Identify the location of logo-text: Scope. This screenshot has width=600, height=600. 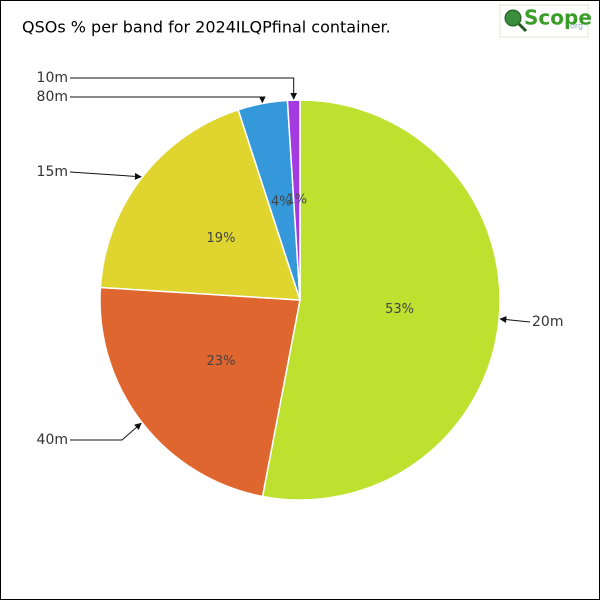
(558, 18).